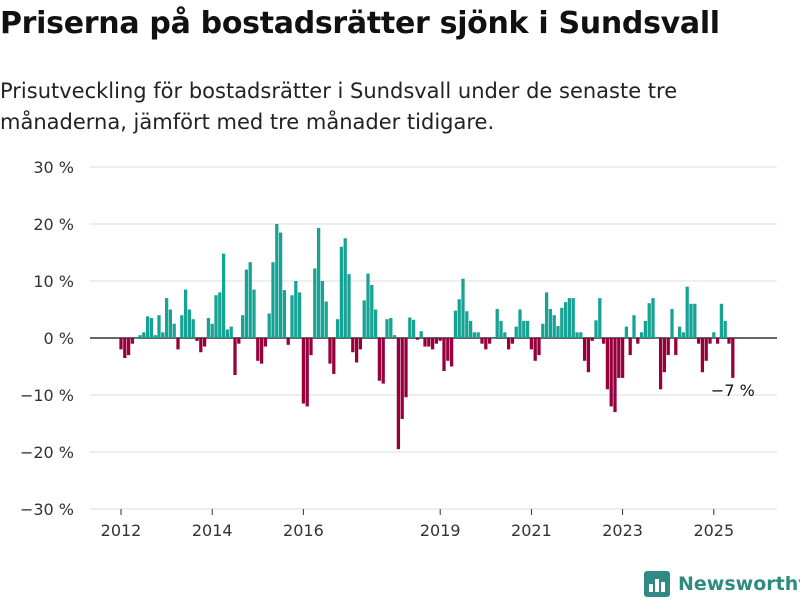 This screenshot has width=800, height=600. Describe the element at coordinates (121, 530) in the screenshot. I see `x-tick-label: 2012` at that location.